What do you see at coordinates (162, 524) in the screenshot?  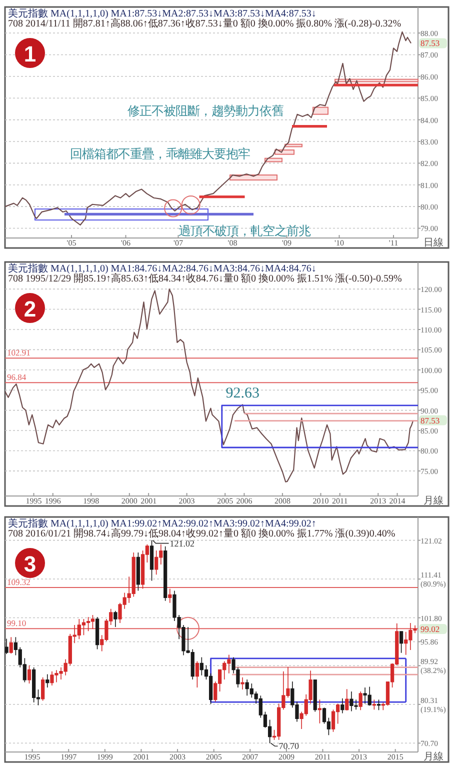 I see `chart-title: 美元指數 MA(1,1,1,1,0) MA1:99.02↑MA2:99.02↑MA3:99.02↑MA4:99.02↑` at bounding box center [162, 524].